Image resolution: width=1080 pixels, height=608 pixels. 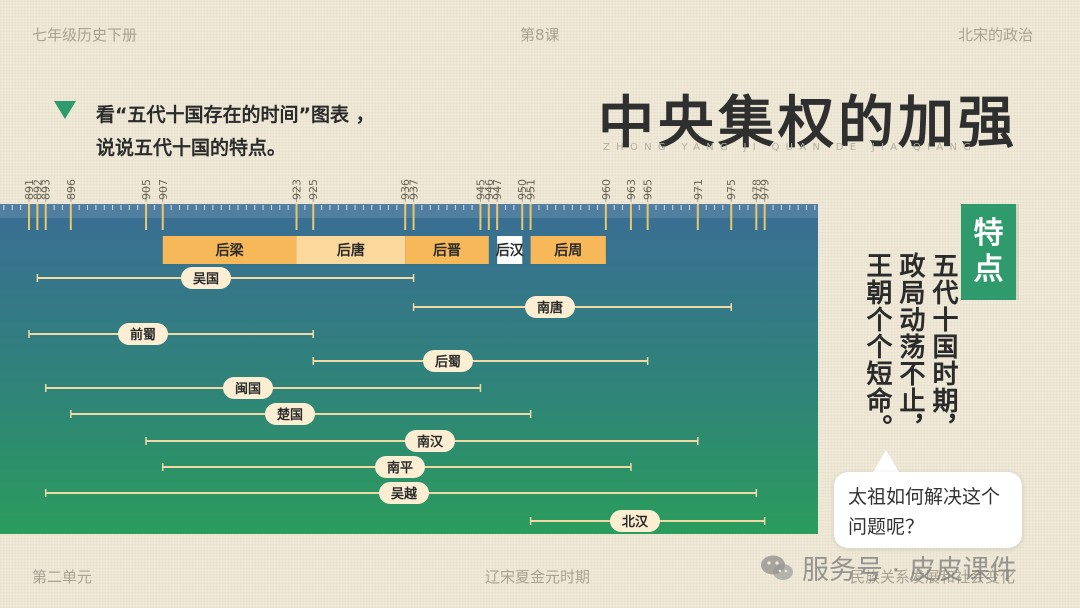 What do you see at coordinates (409, 211) in the screenshot?
I see `axis-strip` at bounding box center [409, 211].